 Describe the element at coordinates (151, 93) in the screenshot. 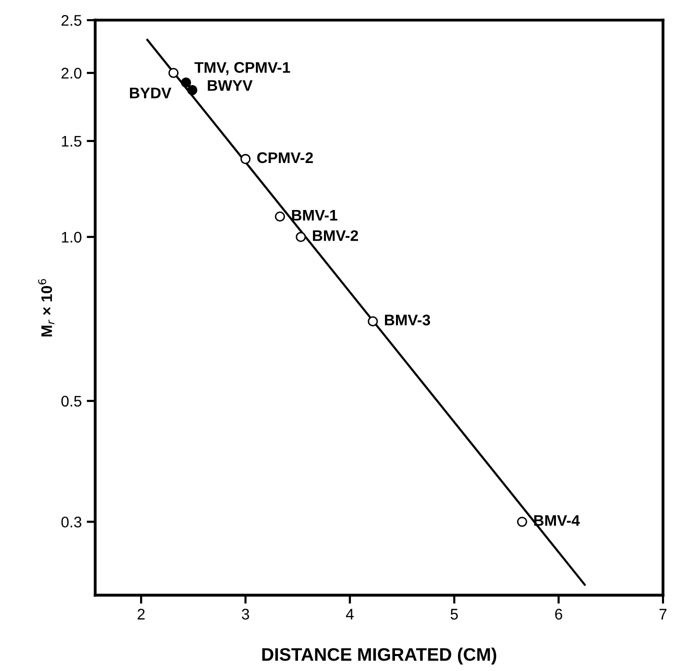

I see `annotation: BYDV` at that location.